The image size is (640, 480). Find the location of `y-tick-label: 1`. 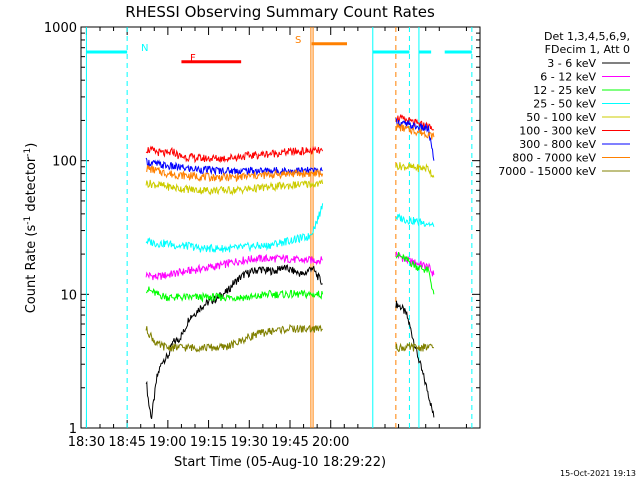

y-tick-label: 1 is located at coordinates (73, 429).